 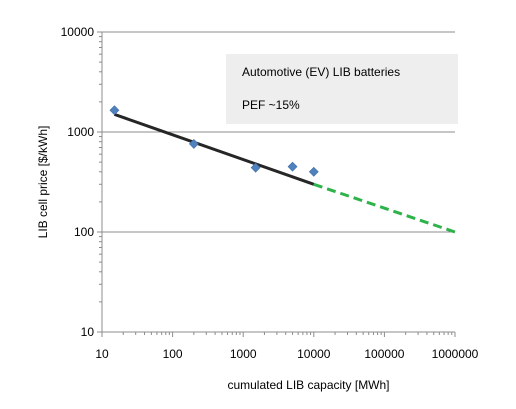 I want to click on y-axis-label: LIB cell price [$/kWh], so click(x=43, y=182).